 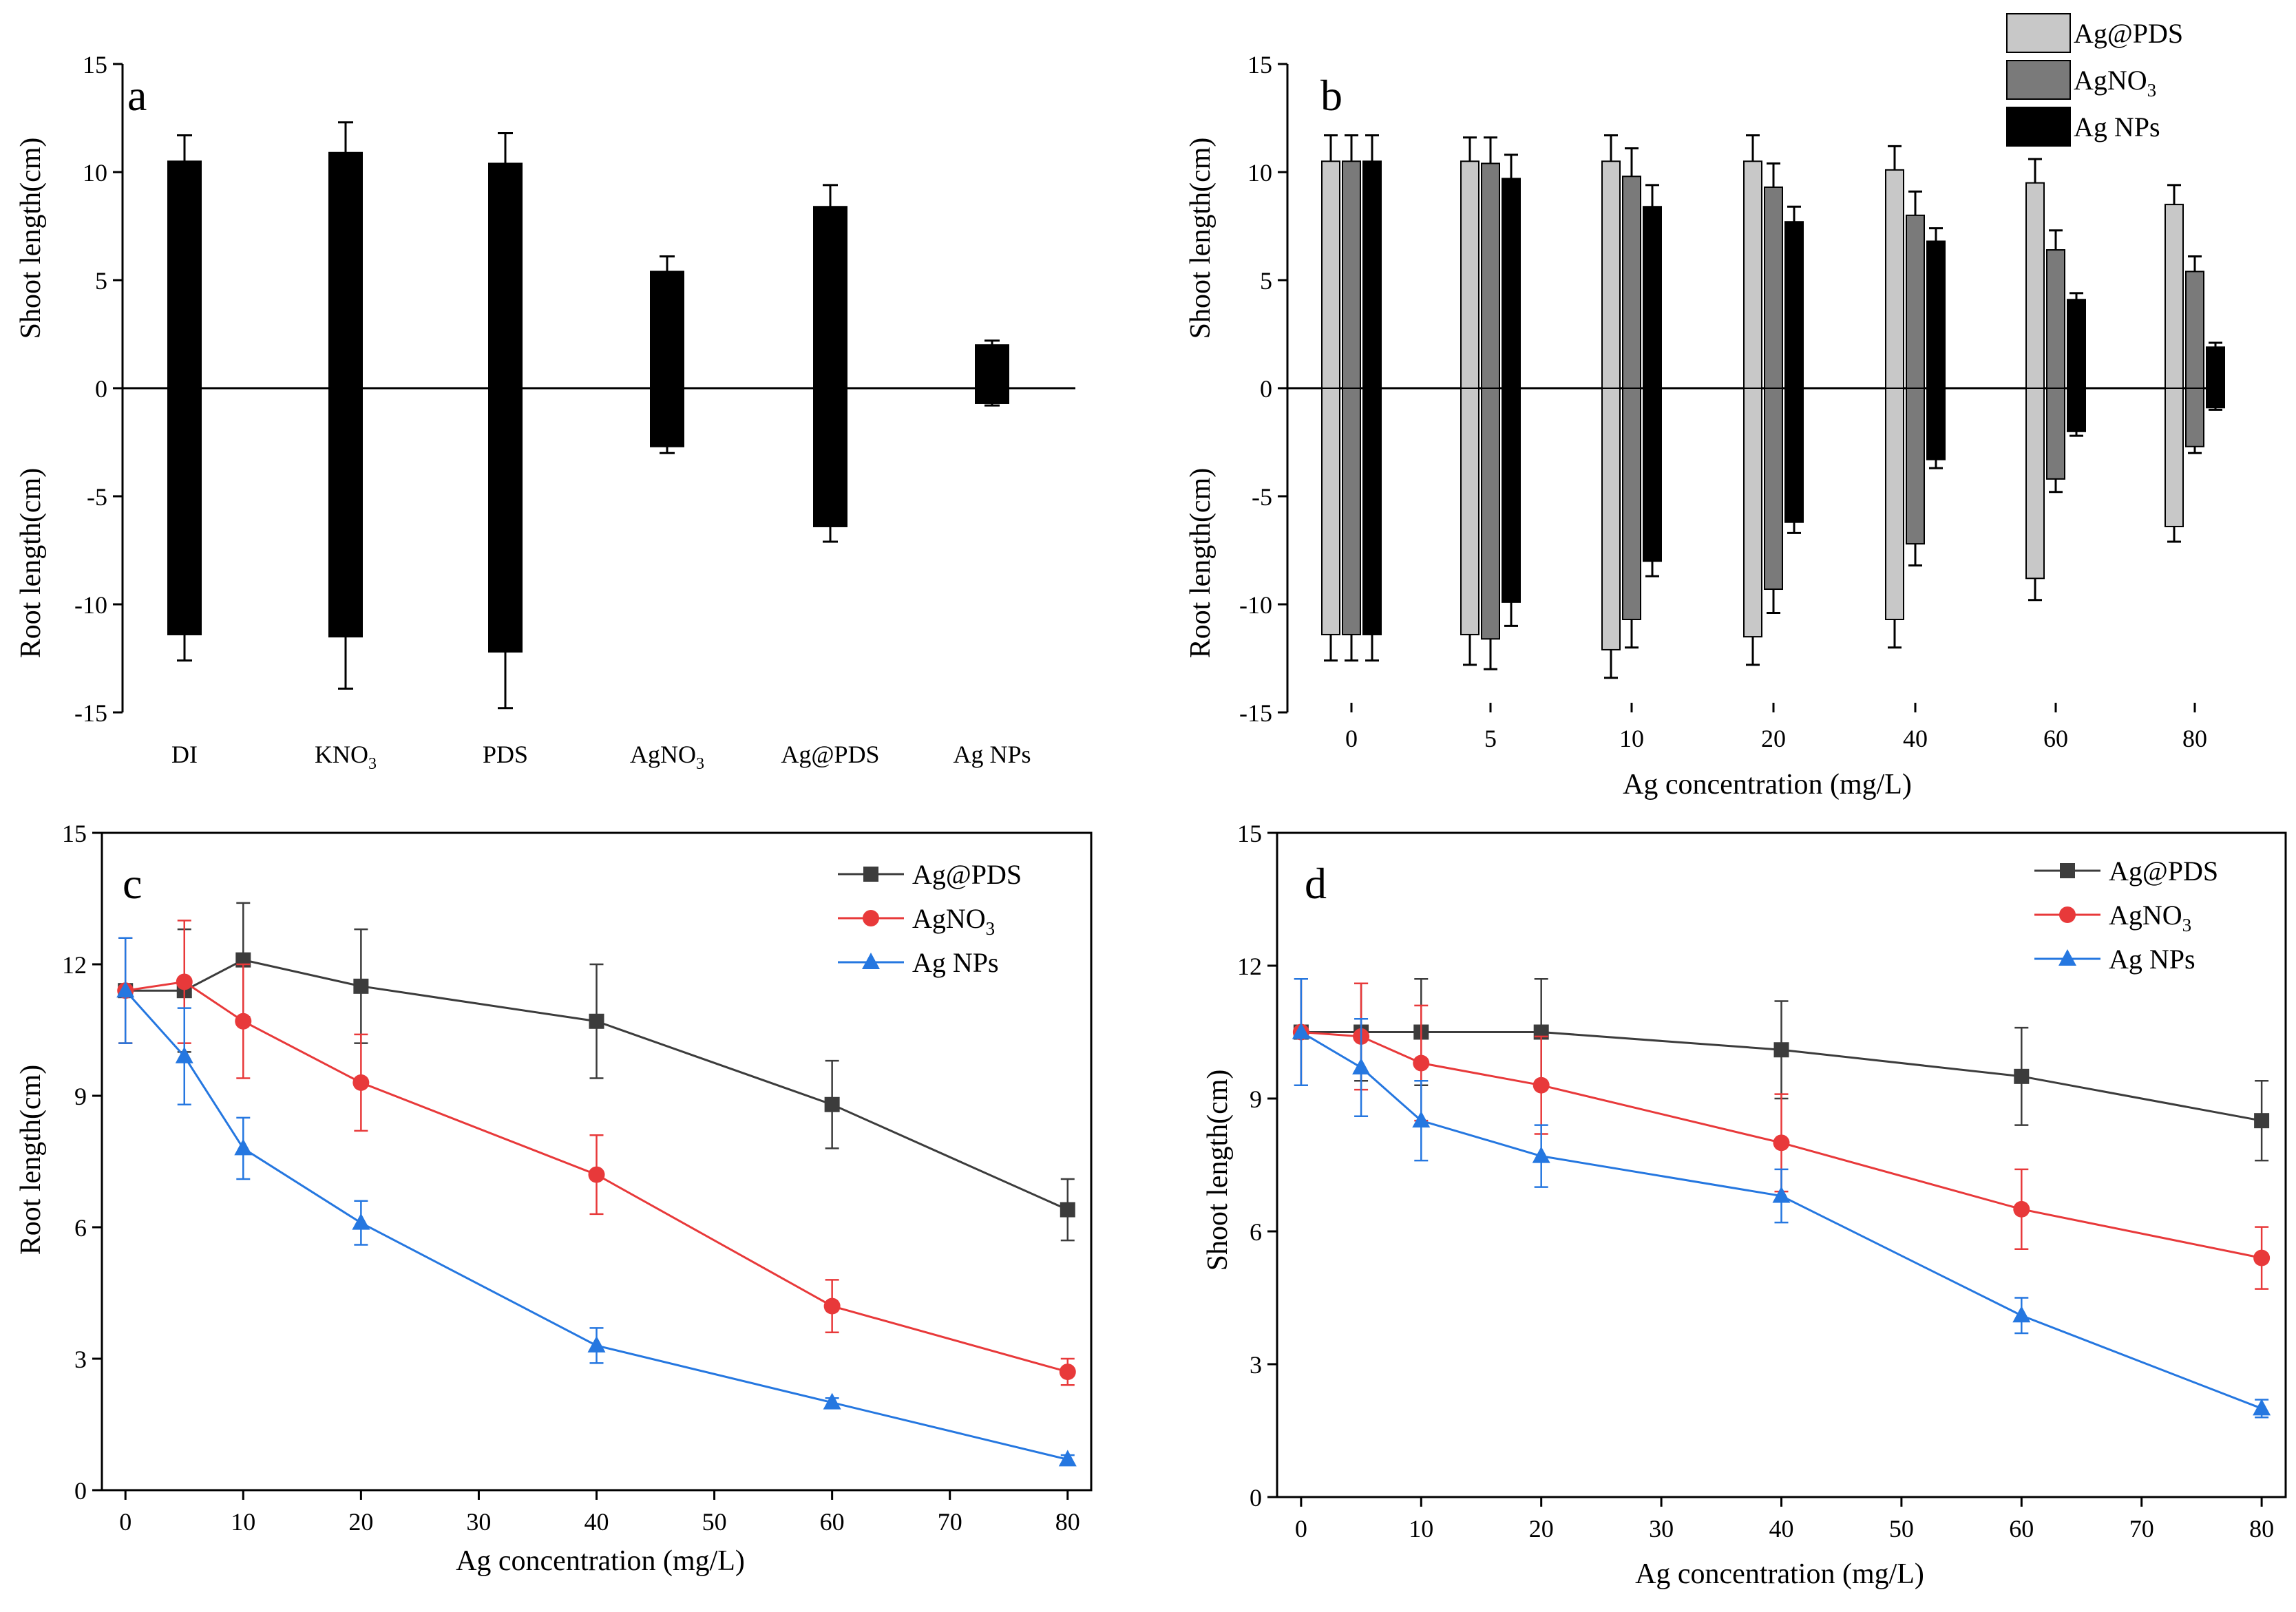 I want to click on panel-label-c: c, so click(x=132, y=884).